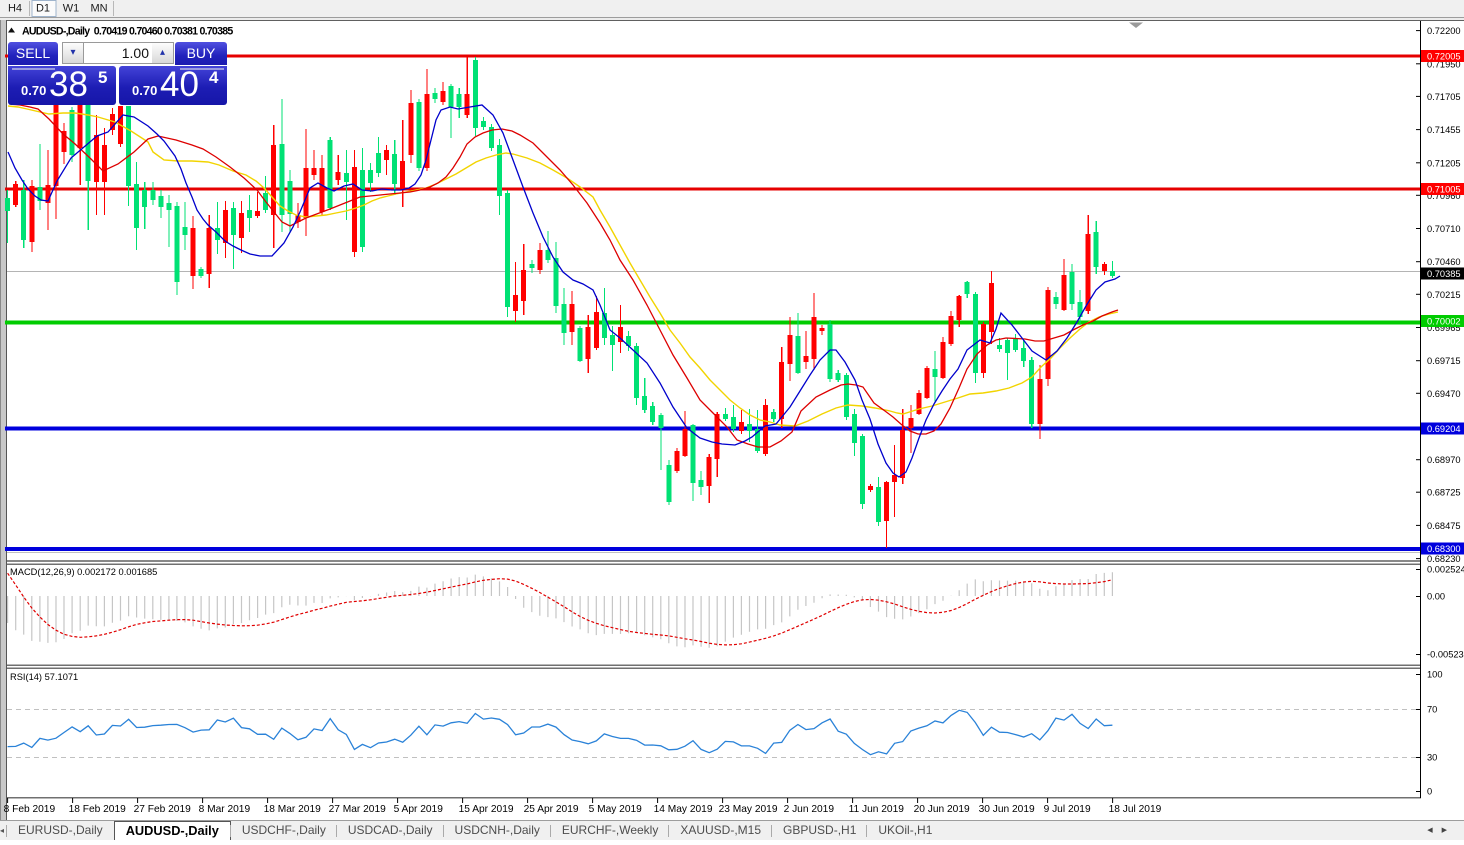 Image resolution: width=1464 pixels, height=845 pixels. What do you see at coordinates (44, 677) in the screenshot?
I see `svg-text: RSI(14) 57.1071` at bounding box center [44, 677].